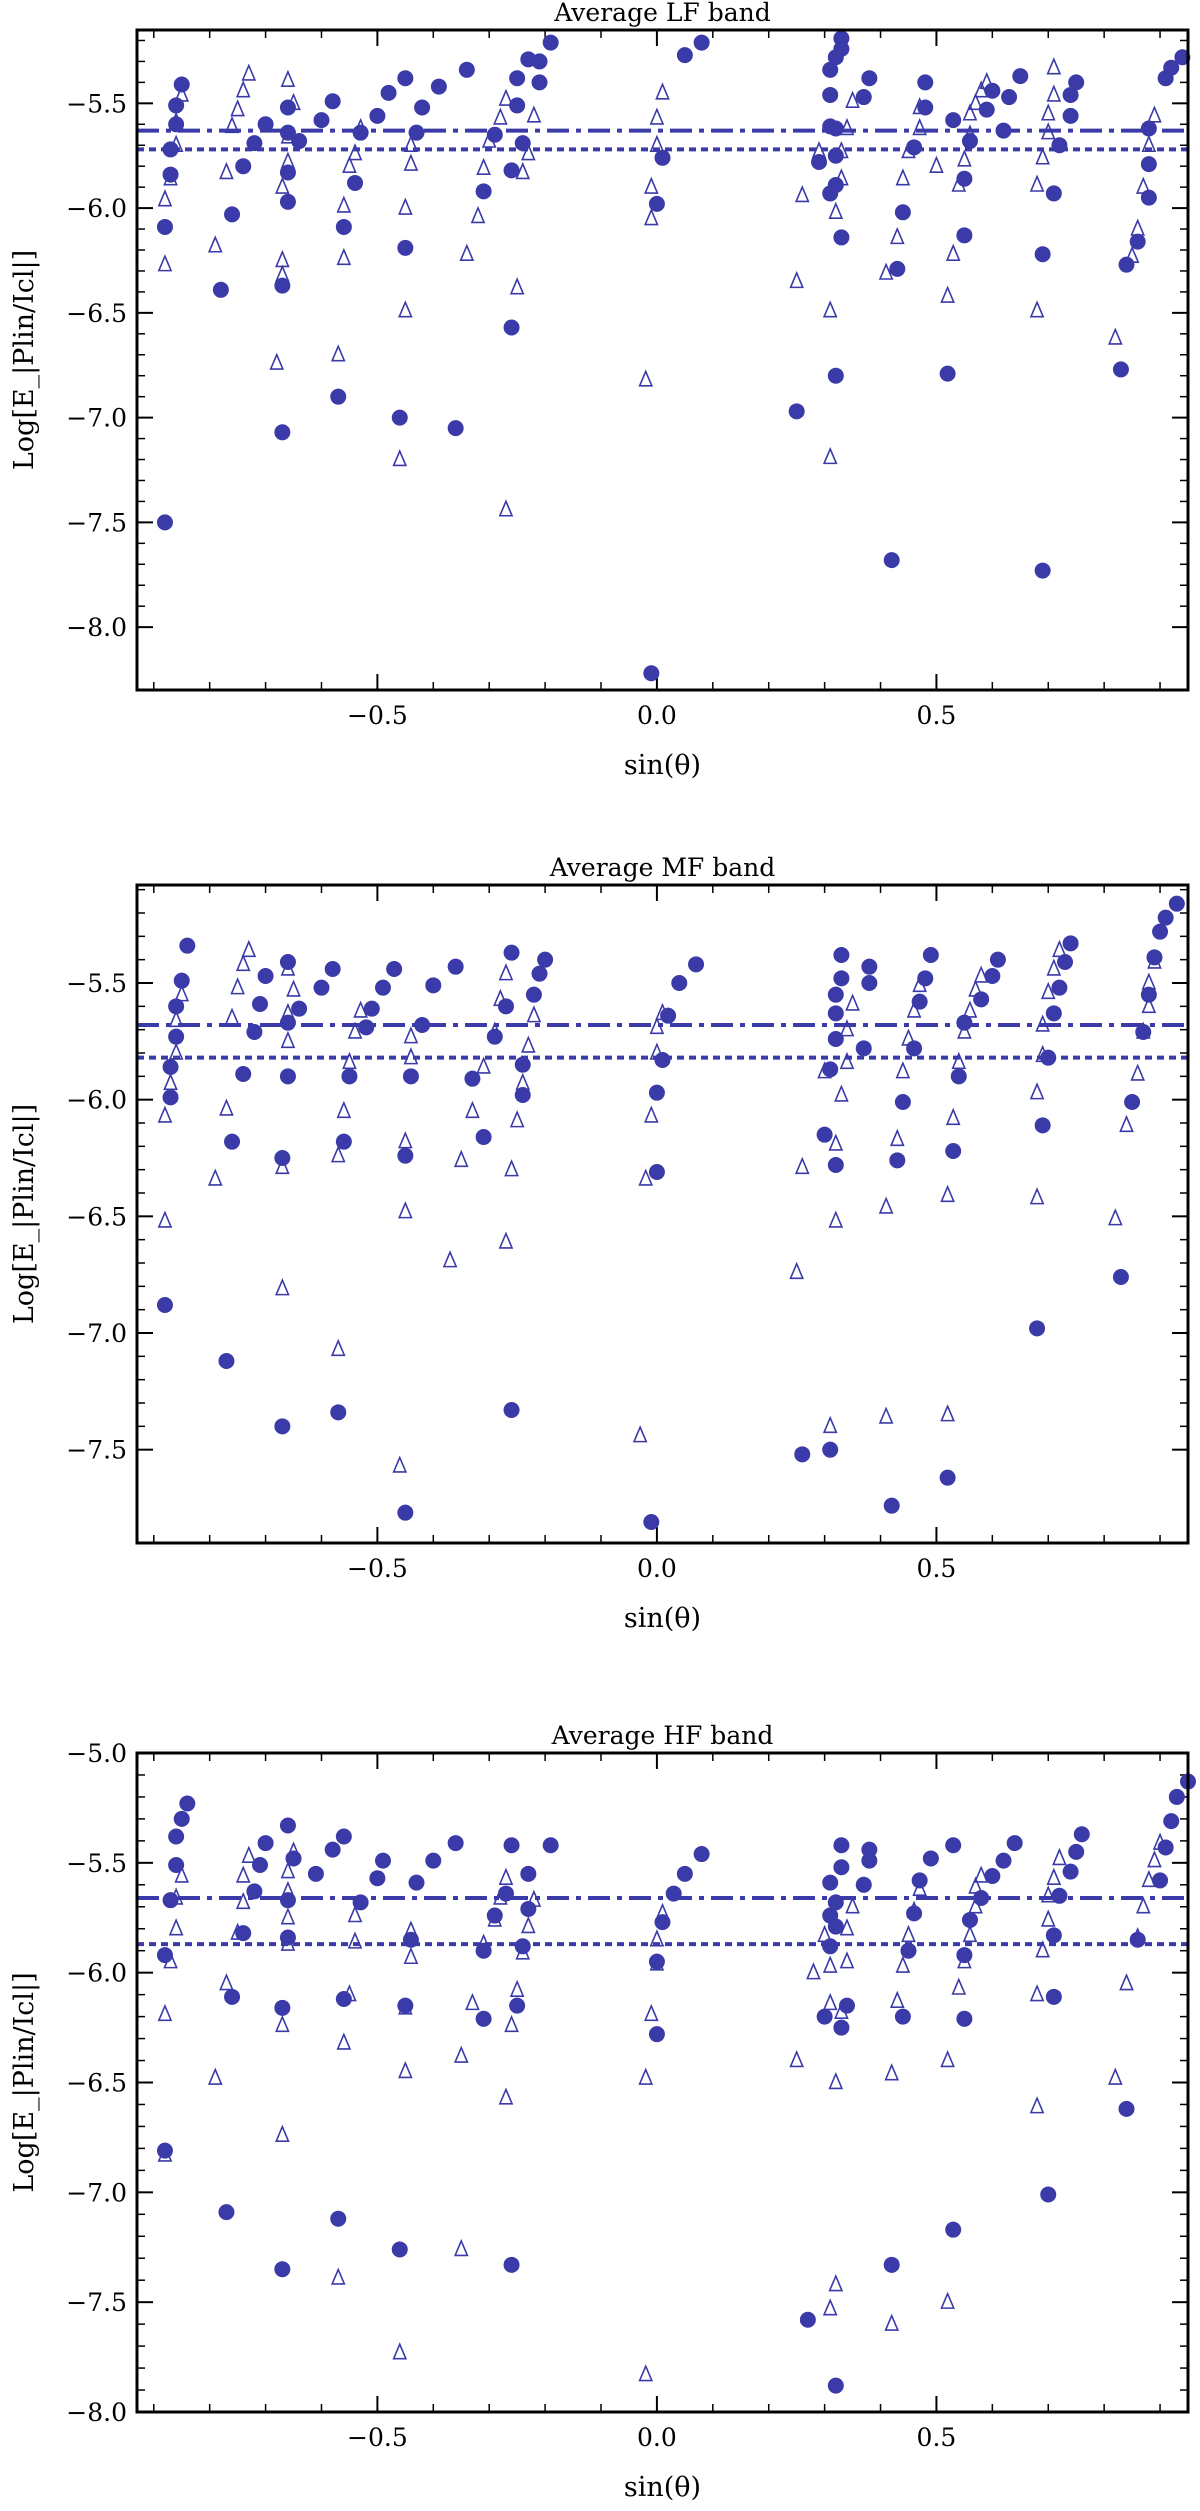 This screenshot has height=2511, width=1200. I want to click on x-tick-label: 0.0, so click(657, 1568).